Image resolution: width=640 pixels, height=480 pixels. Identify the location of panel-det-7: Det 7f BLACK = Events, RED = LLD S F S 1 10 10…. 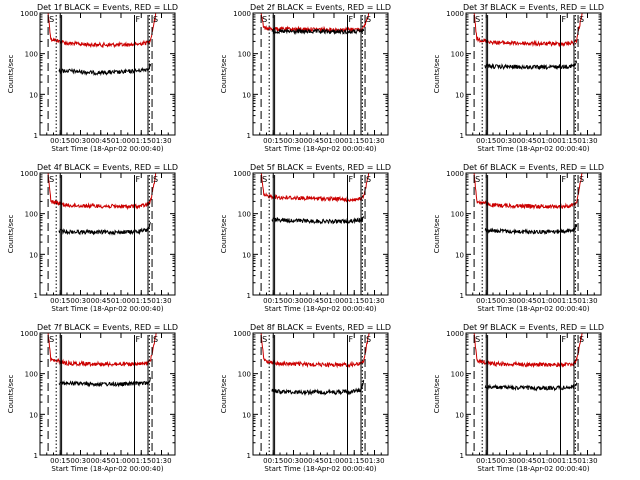
(92, 398).